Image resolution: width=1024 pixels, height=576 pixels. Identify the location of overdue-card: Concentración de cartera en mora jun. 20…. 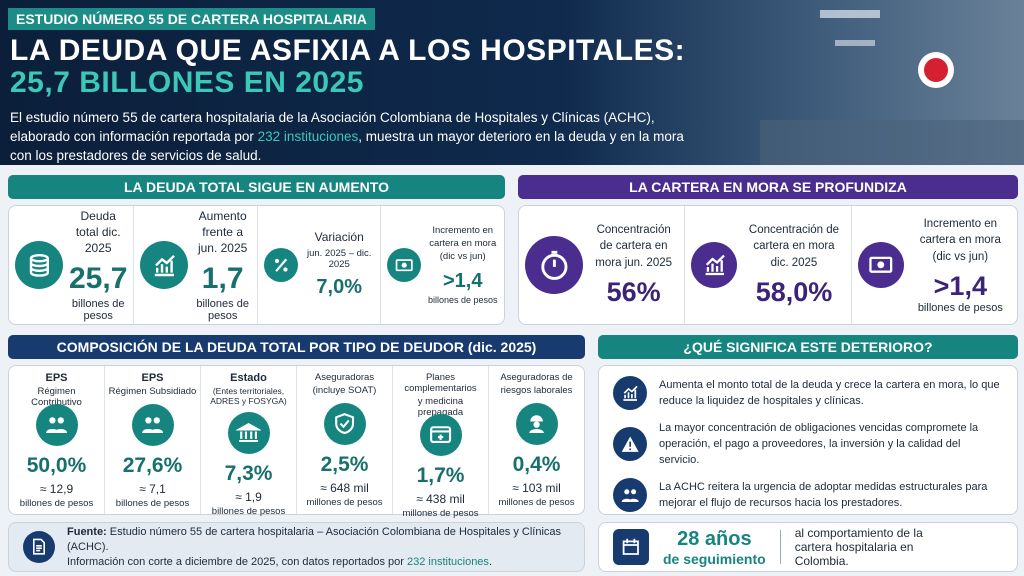
(768, 265).